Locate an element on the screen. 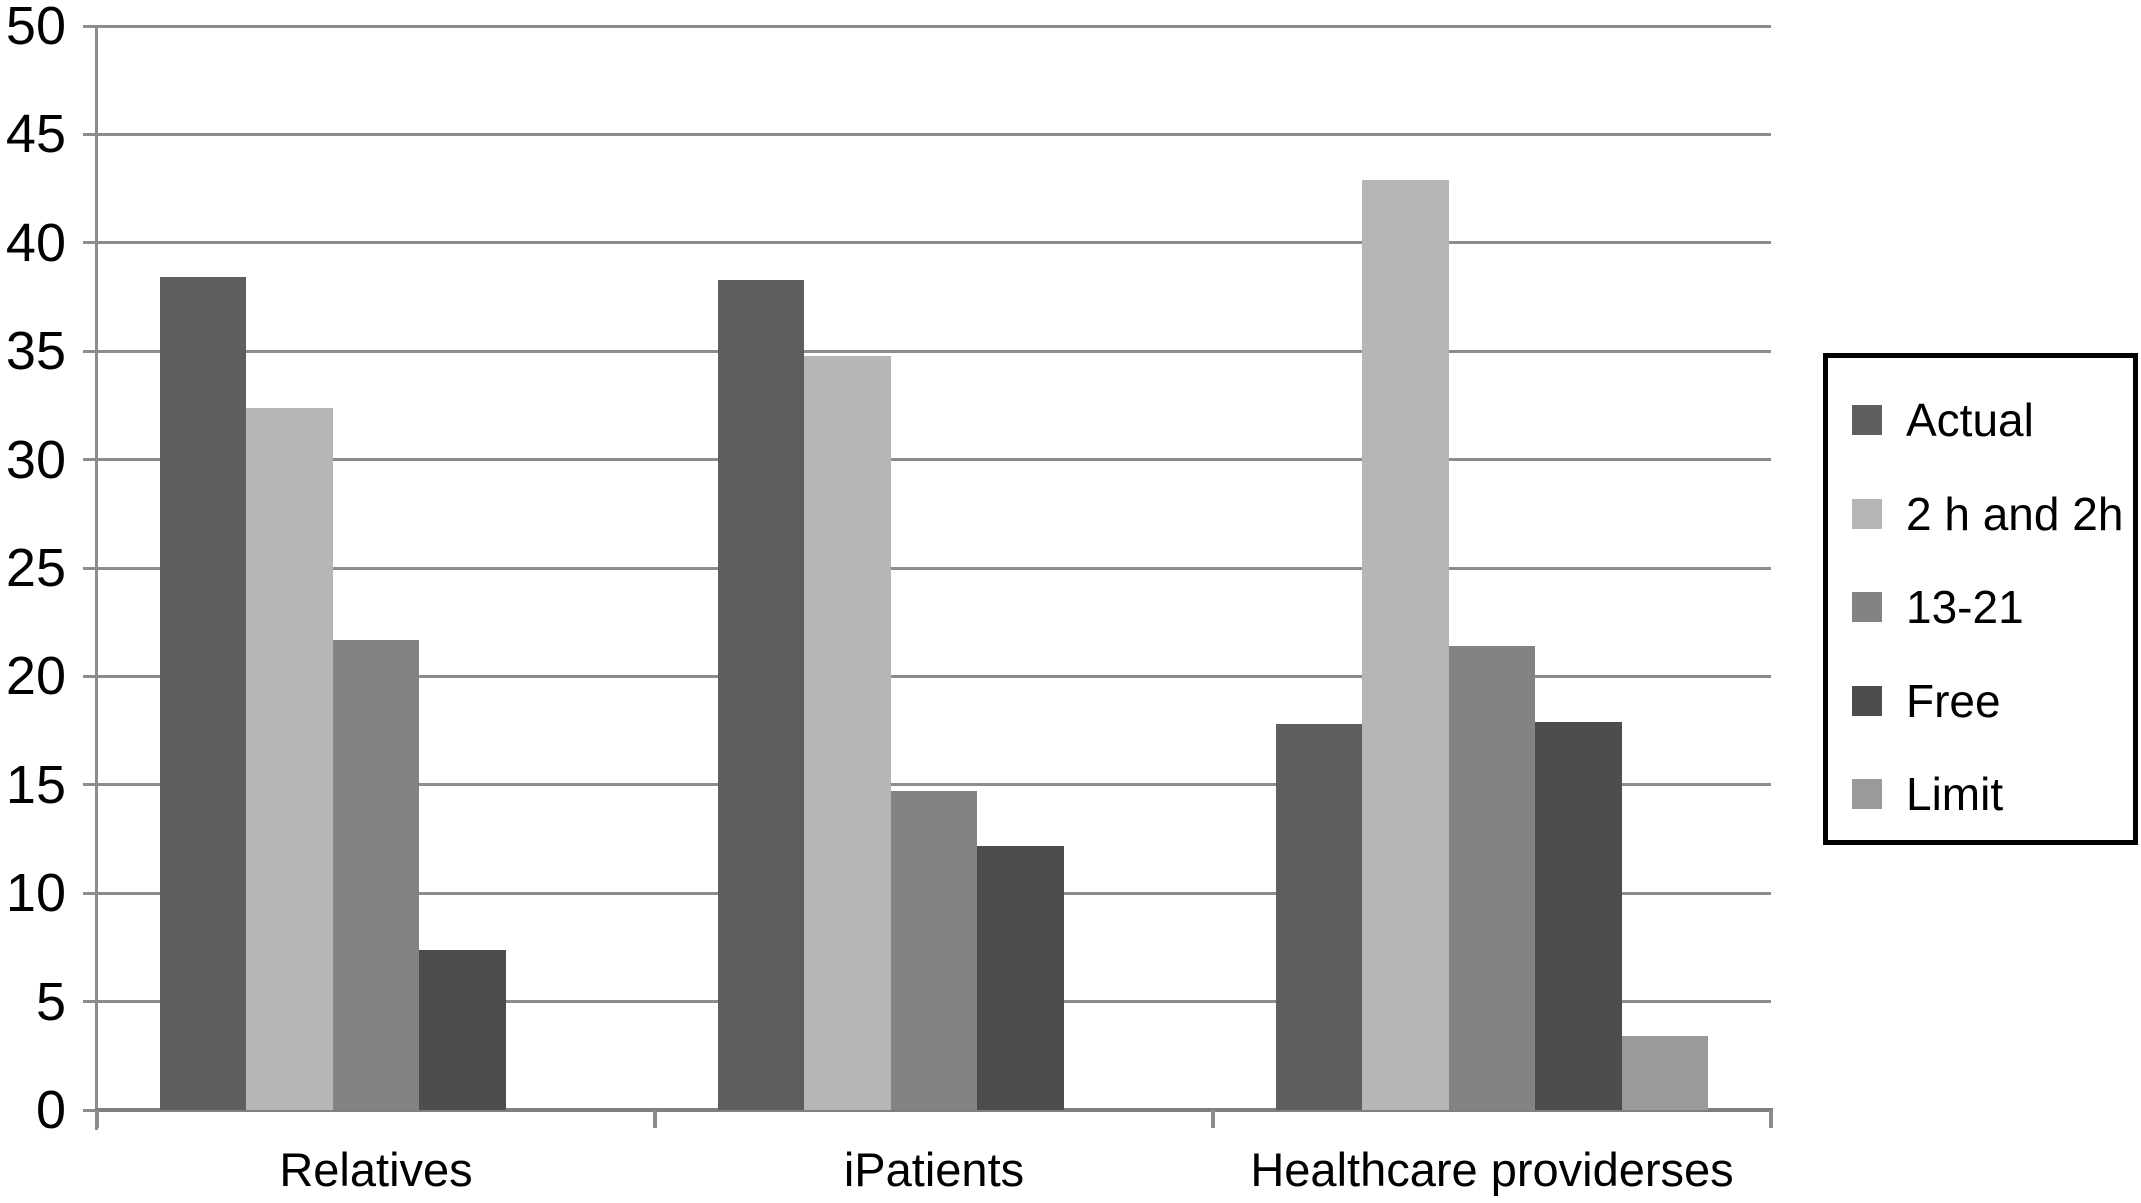 This screenshot has width=2141, height=1203. legend-label-2-h-and-2h: 2 h and 2h is located at coordinates (2015, 513).